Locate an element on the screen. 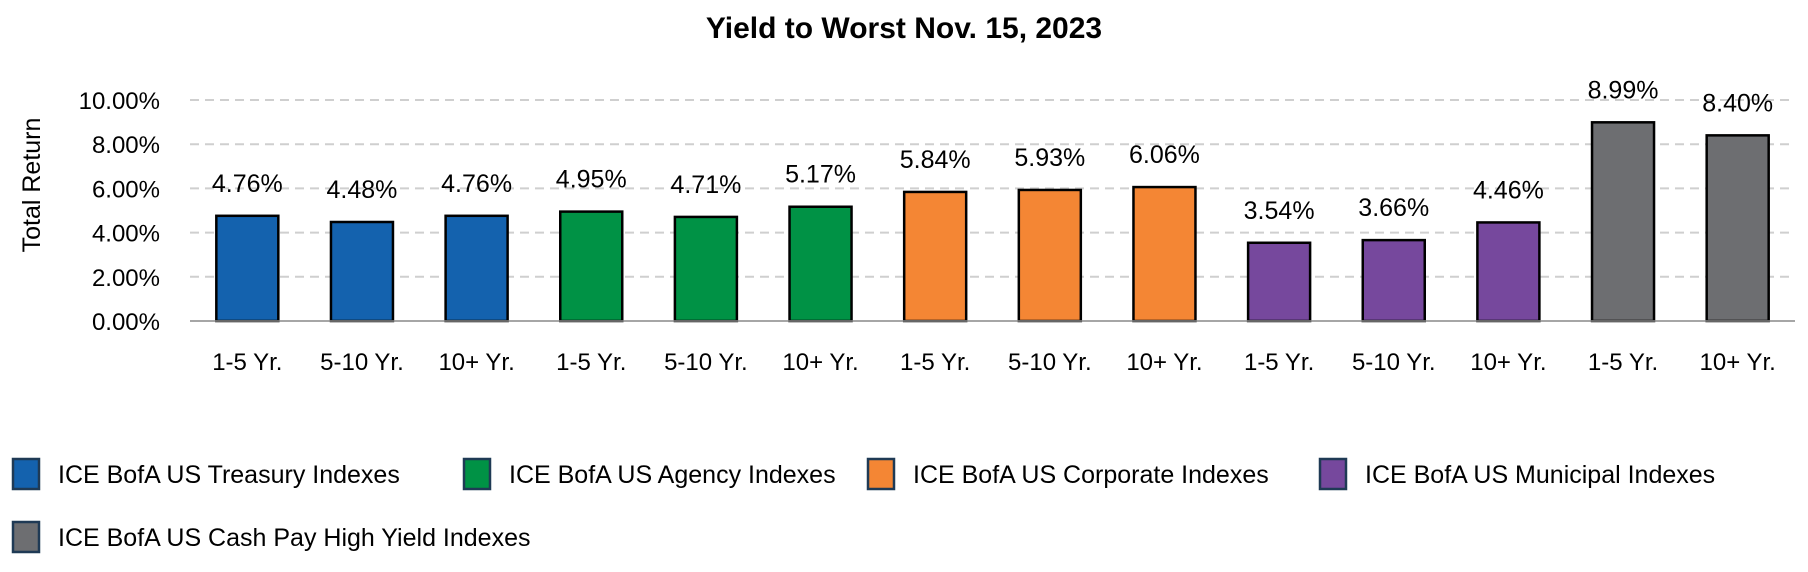  y-tick-label: 4.00% is located at coordinates (126, 234).